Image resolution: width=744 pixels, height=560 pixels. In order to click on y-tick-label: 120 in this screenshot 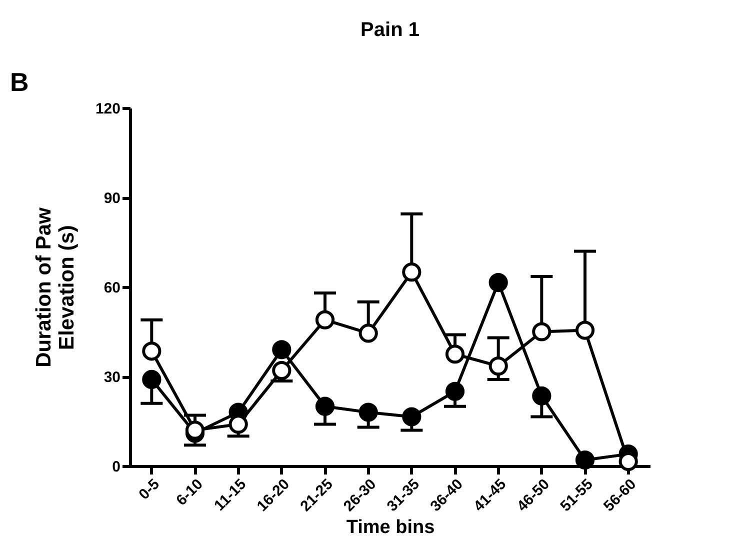, I will do `click(107, 109)`.